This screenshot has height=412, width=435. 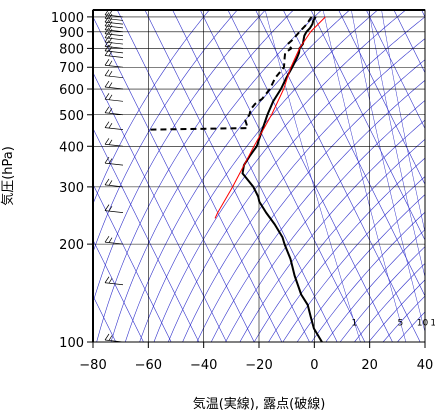 What do you see at coordinates (432, 323) in the screenshot?
I see `mixing-ratio-label: 15` at bounding box center [432, 323].